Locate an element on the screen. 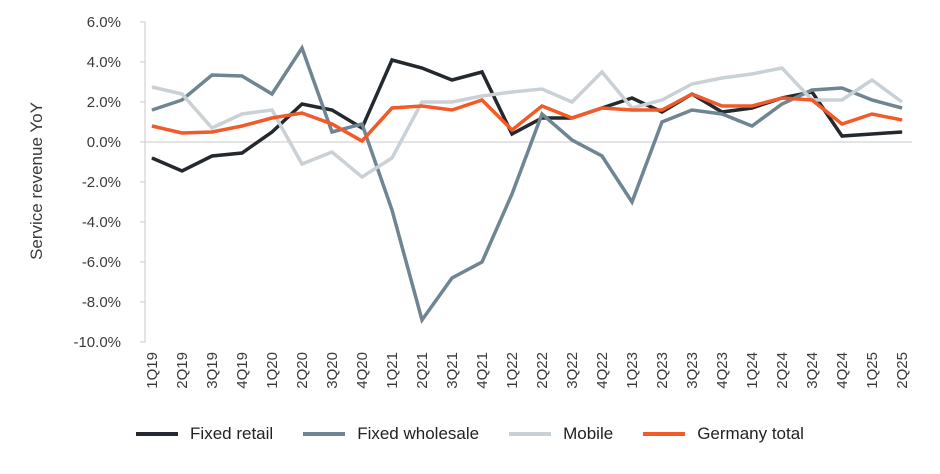 The width and height of the screenshot is (940, 474). x-tick-label: 1Q21 is located at coordinates (392, 370).